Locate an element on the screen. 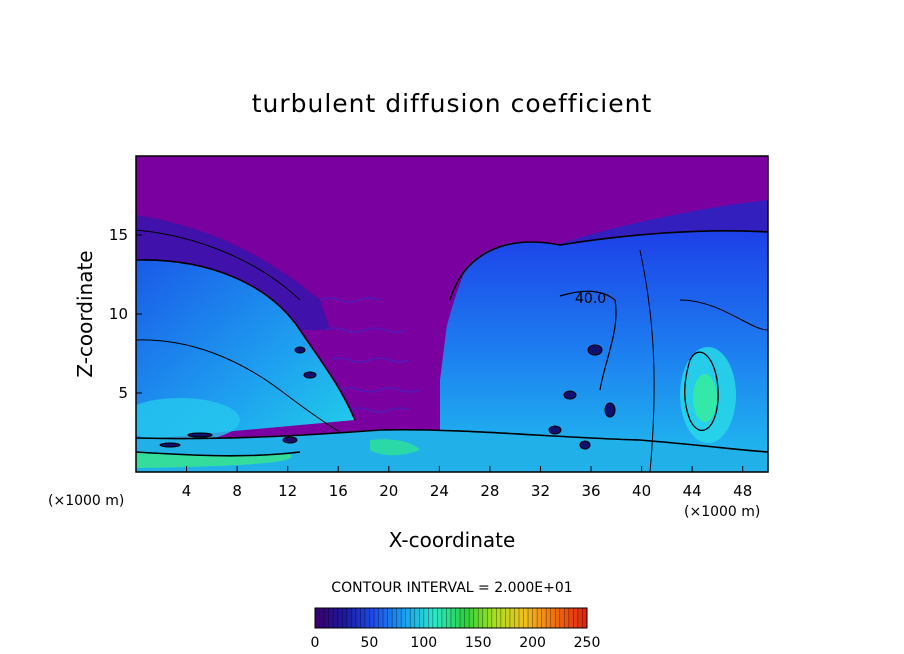 The width and height of the screenshot is (904, 654). x-tick-label: 12 is located at coordinates (287, 491).